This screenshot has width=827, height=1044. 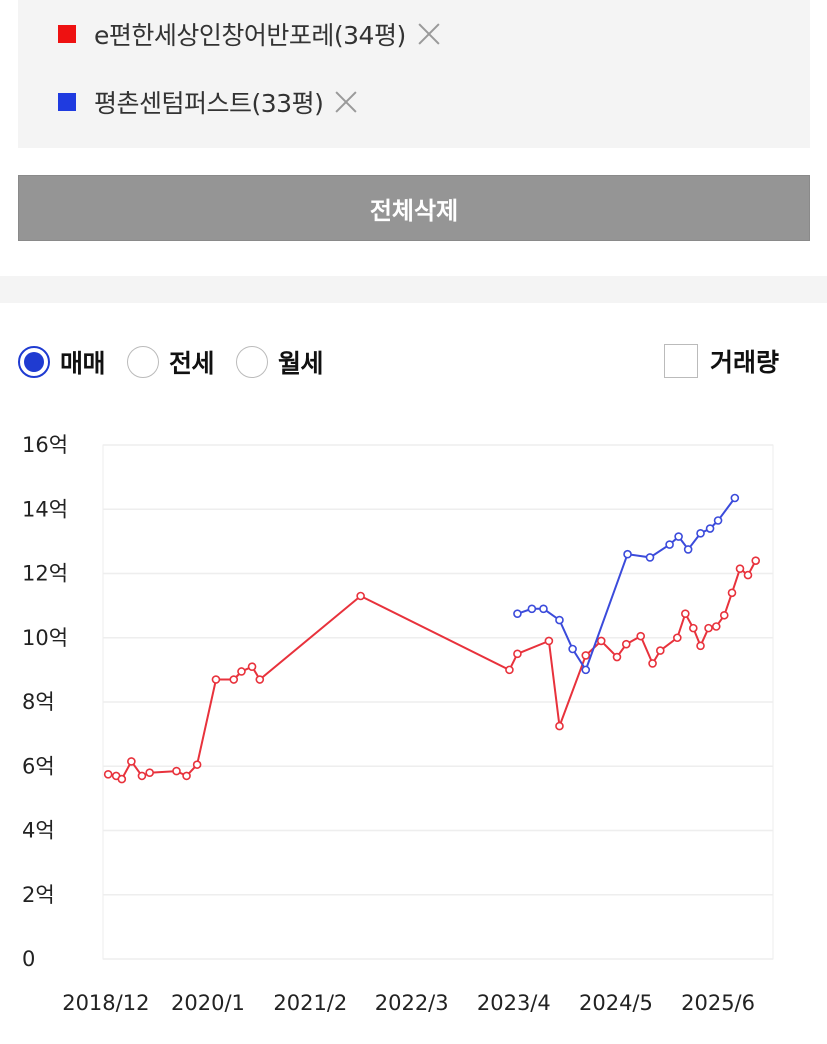 What do you see at coordinates (745, 362) in the screenshot?
I see `volume-label: 거래량` at bounding box center [745, 362].